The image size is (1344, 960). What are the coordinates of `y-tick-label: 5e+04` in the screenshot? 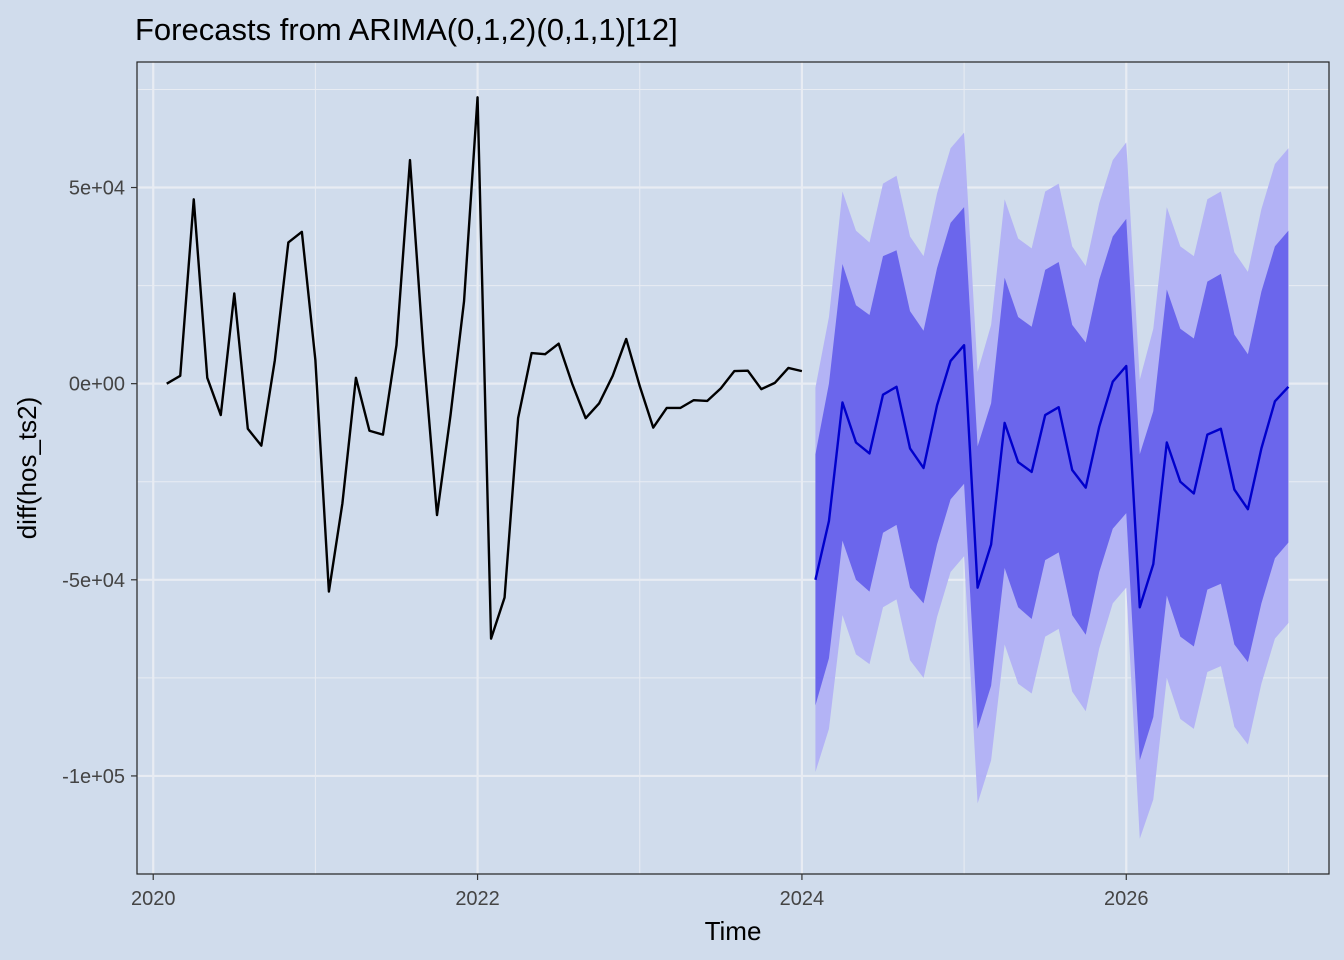 It's located at (97, 189).